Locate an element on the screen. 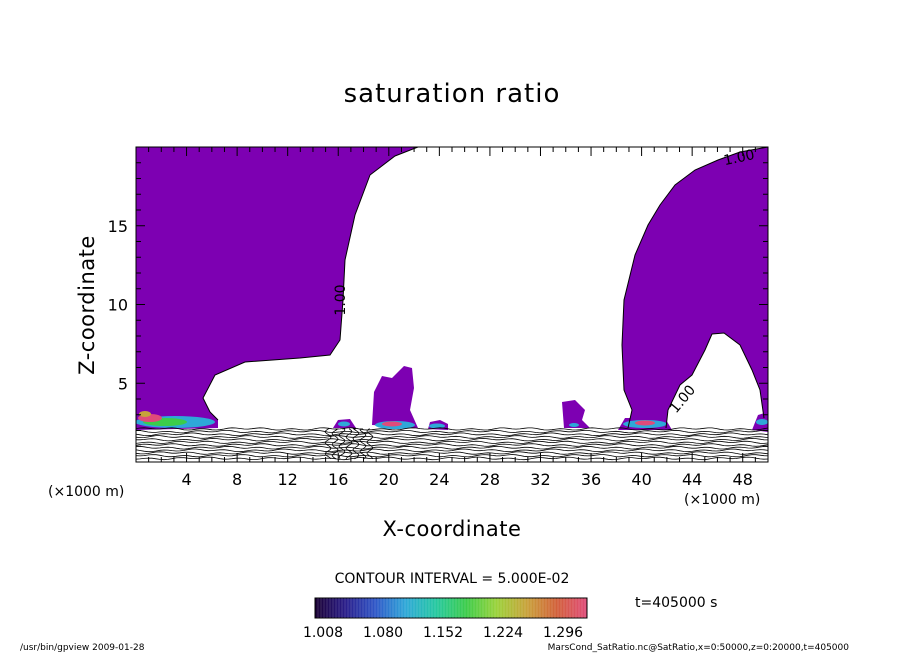 This screenshot has height=654, width=904. x-tick-label: 32 is located at coordinates (540, 479).